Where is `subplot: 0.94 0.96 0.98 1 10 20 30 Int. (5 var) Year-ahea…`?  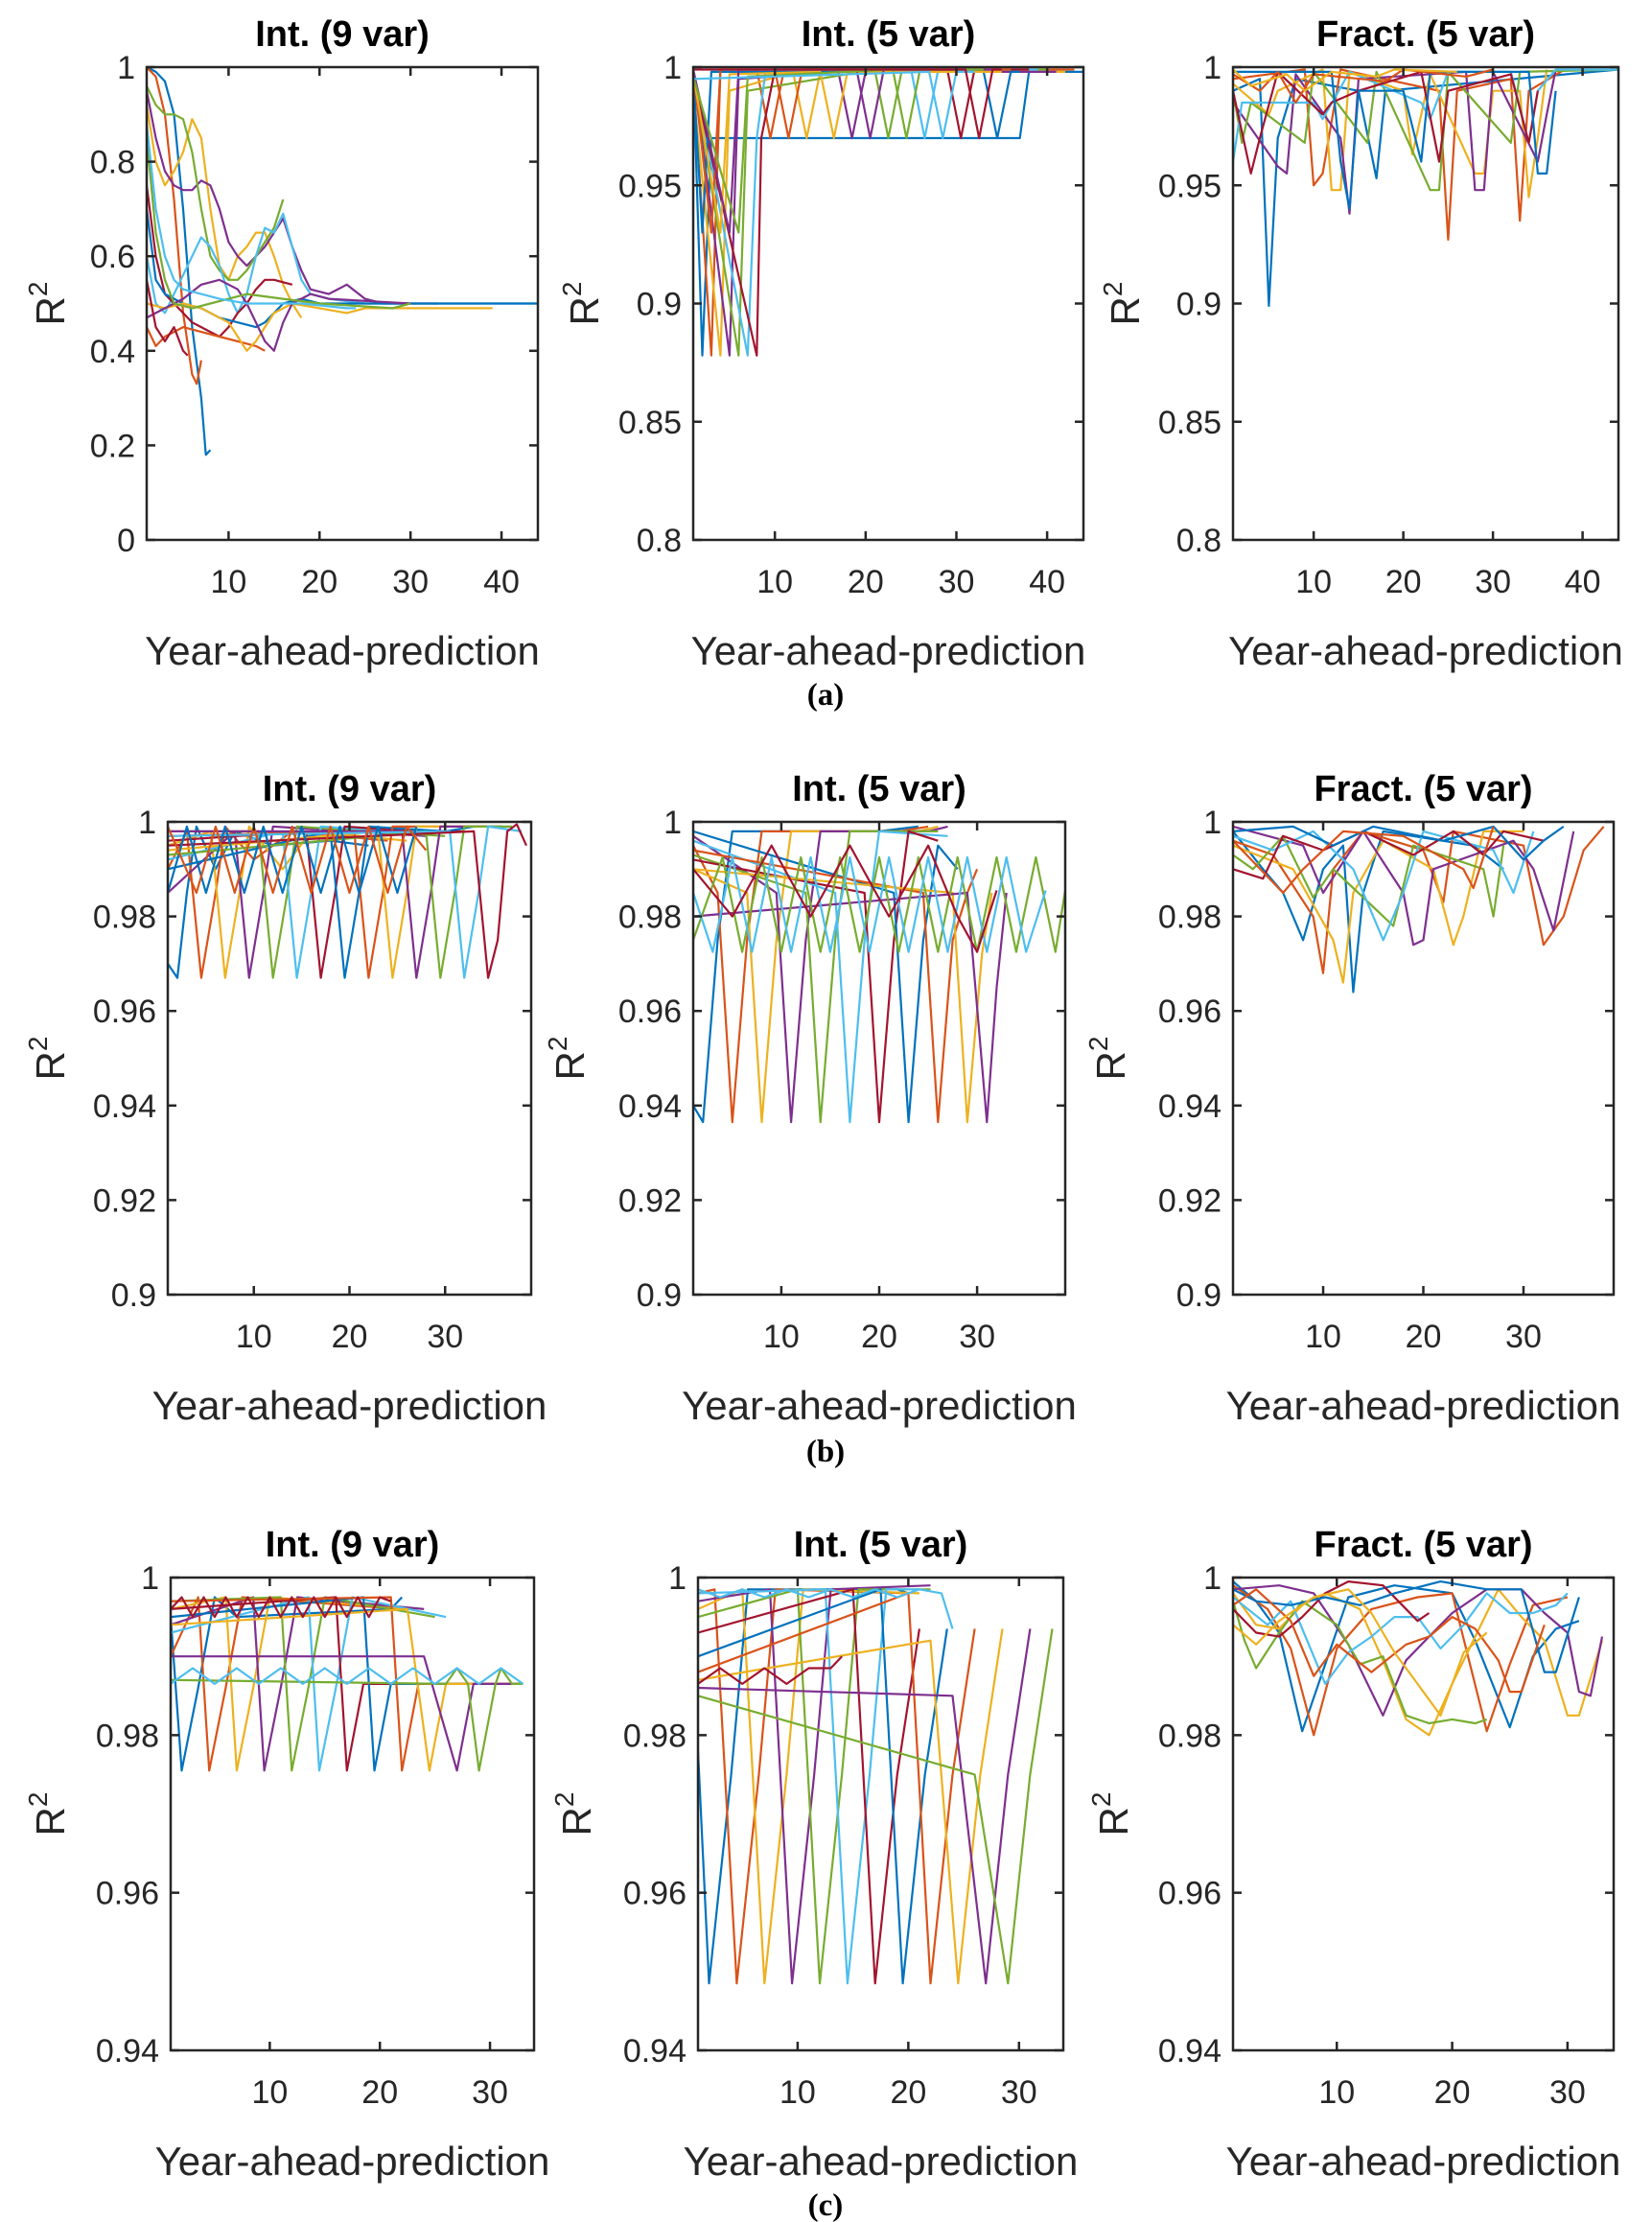 subplot: 0.94 0.96 0.98 1 10 20 30 Int. (5 var) Year-ahea… is located at coordinates (813, 1854).